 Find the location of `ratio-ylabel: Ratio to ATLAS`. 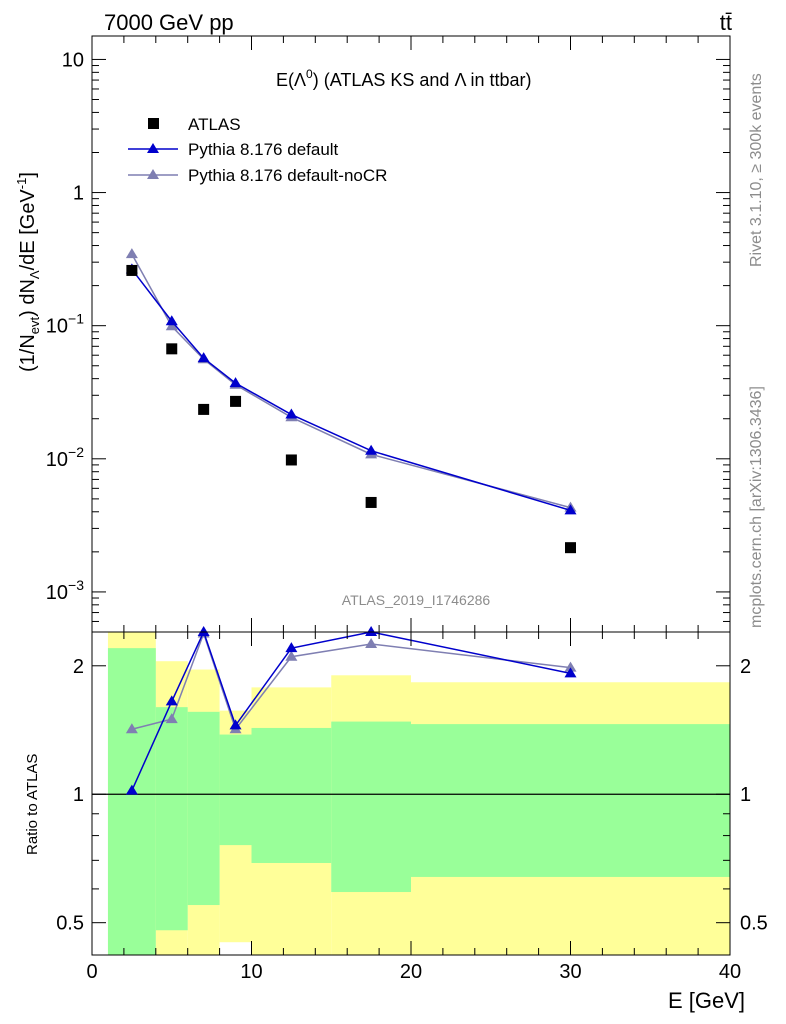

ratio-ylabel: Ratio to ATLAS is located at coordinates (32, 804).